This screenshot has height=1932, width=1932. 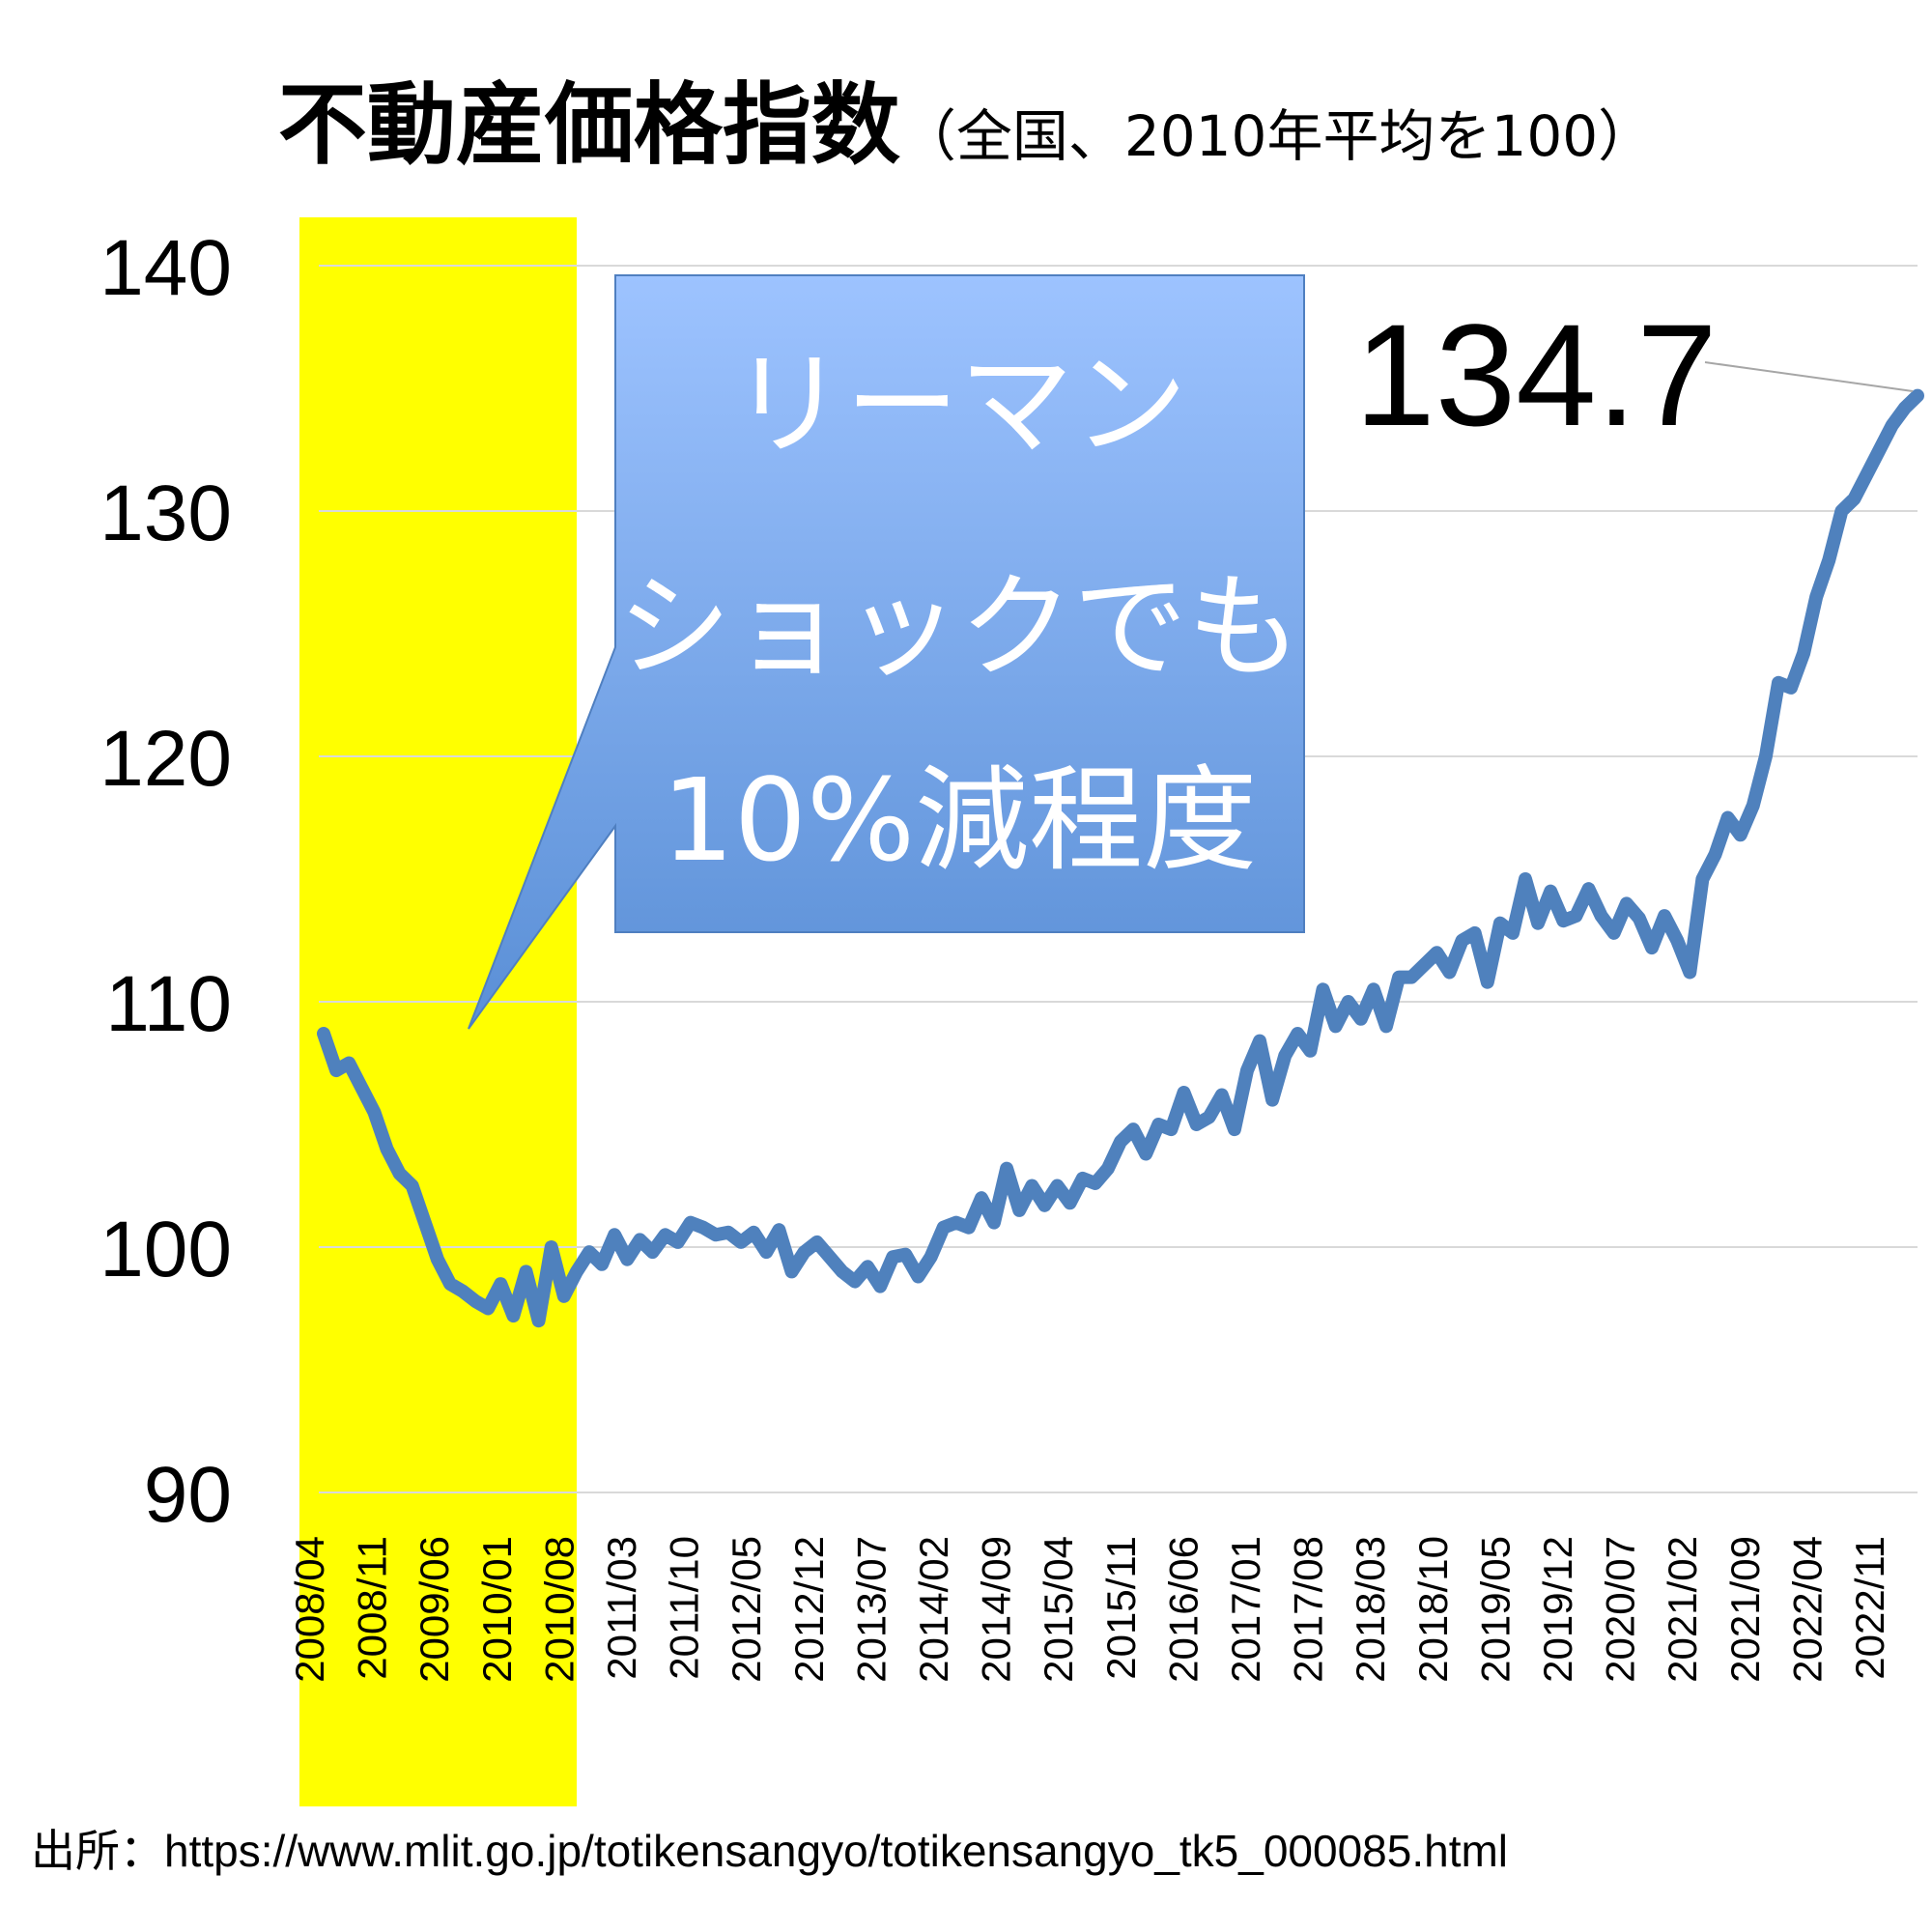 I want to click on x-tick-label: 2018/03, so click(x=1370, y=1609).